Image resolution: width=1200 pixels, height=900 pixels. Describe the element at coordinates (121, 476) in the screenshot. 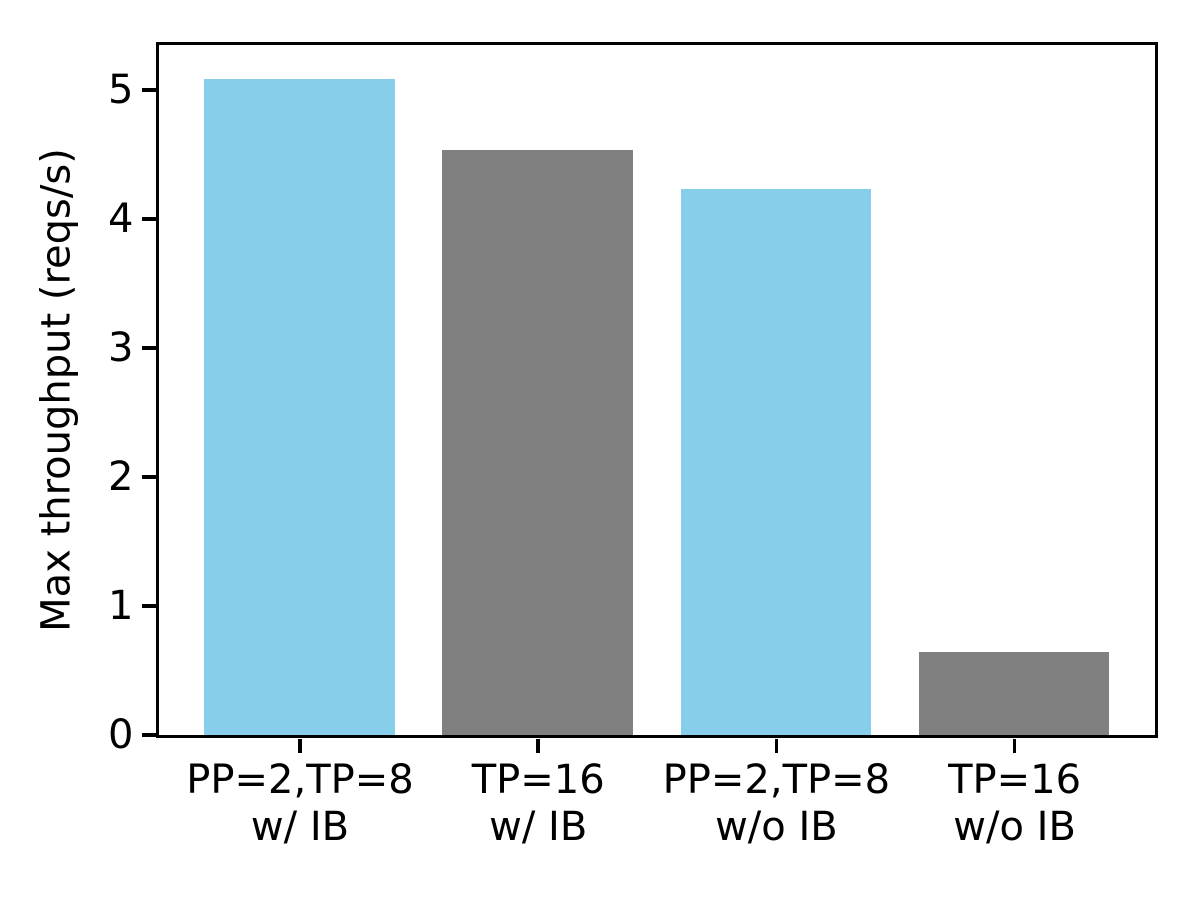

I see `y-tick-label-2: 2` at that location.